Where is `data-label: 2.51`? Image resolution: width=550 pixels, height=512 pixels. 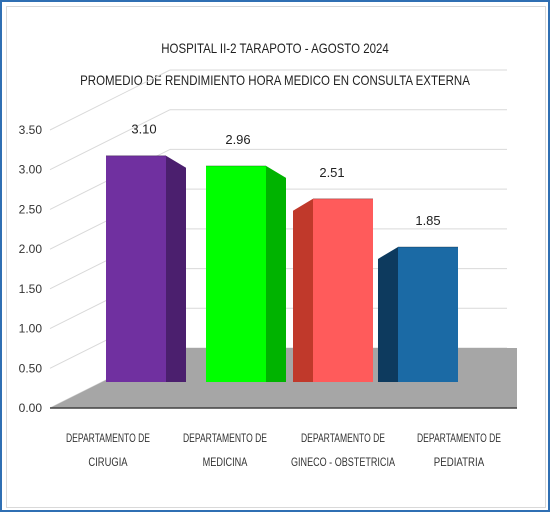
data-label: 2.51 is located at coordinates (331, 172).